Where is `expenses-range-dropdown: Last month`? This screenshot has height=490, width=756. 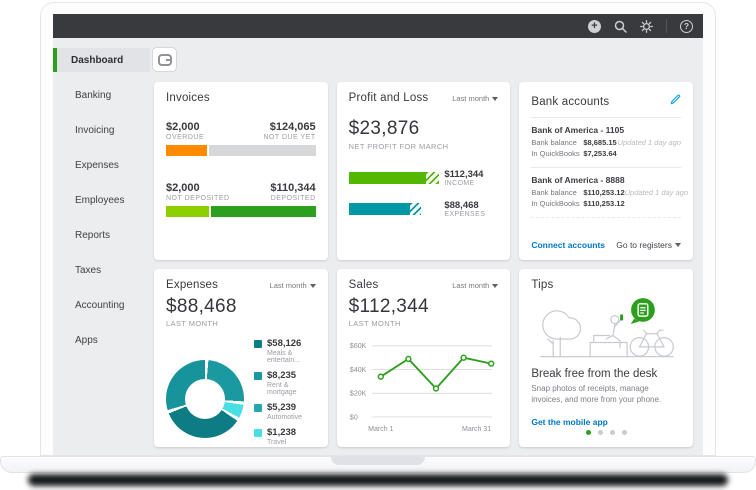 expenses-range-dropdown: Last month is located at coordinates (293, 285).